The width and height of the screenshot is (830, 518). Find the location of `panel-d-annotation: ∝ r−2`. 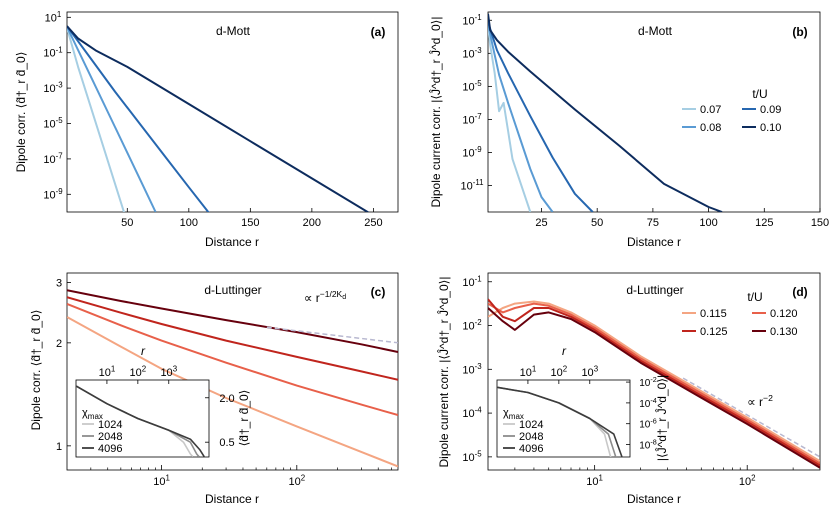

panel-d-annotation: ∝ r−2 is located at coordinates (760, 401).